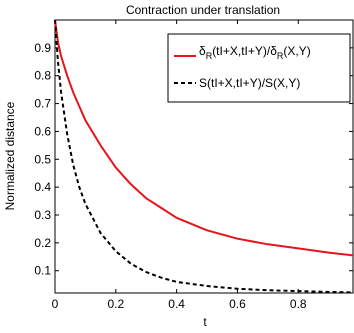 This screenshot has width=354, height=333. I want to click on y-tick-label: 0.2, so click(42, 243).